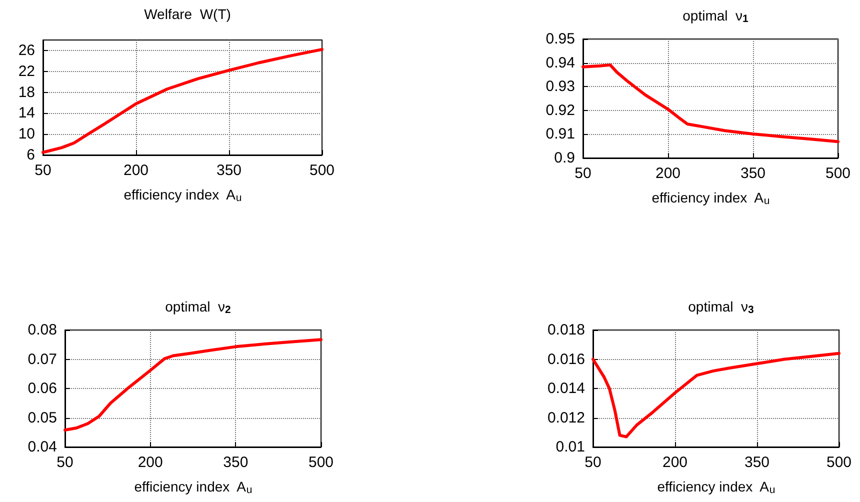  Describe the element at coordinates (26, 92) in the screenshot. I see `y-tick-label: 18` at that location.